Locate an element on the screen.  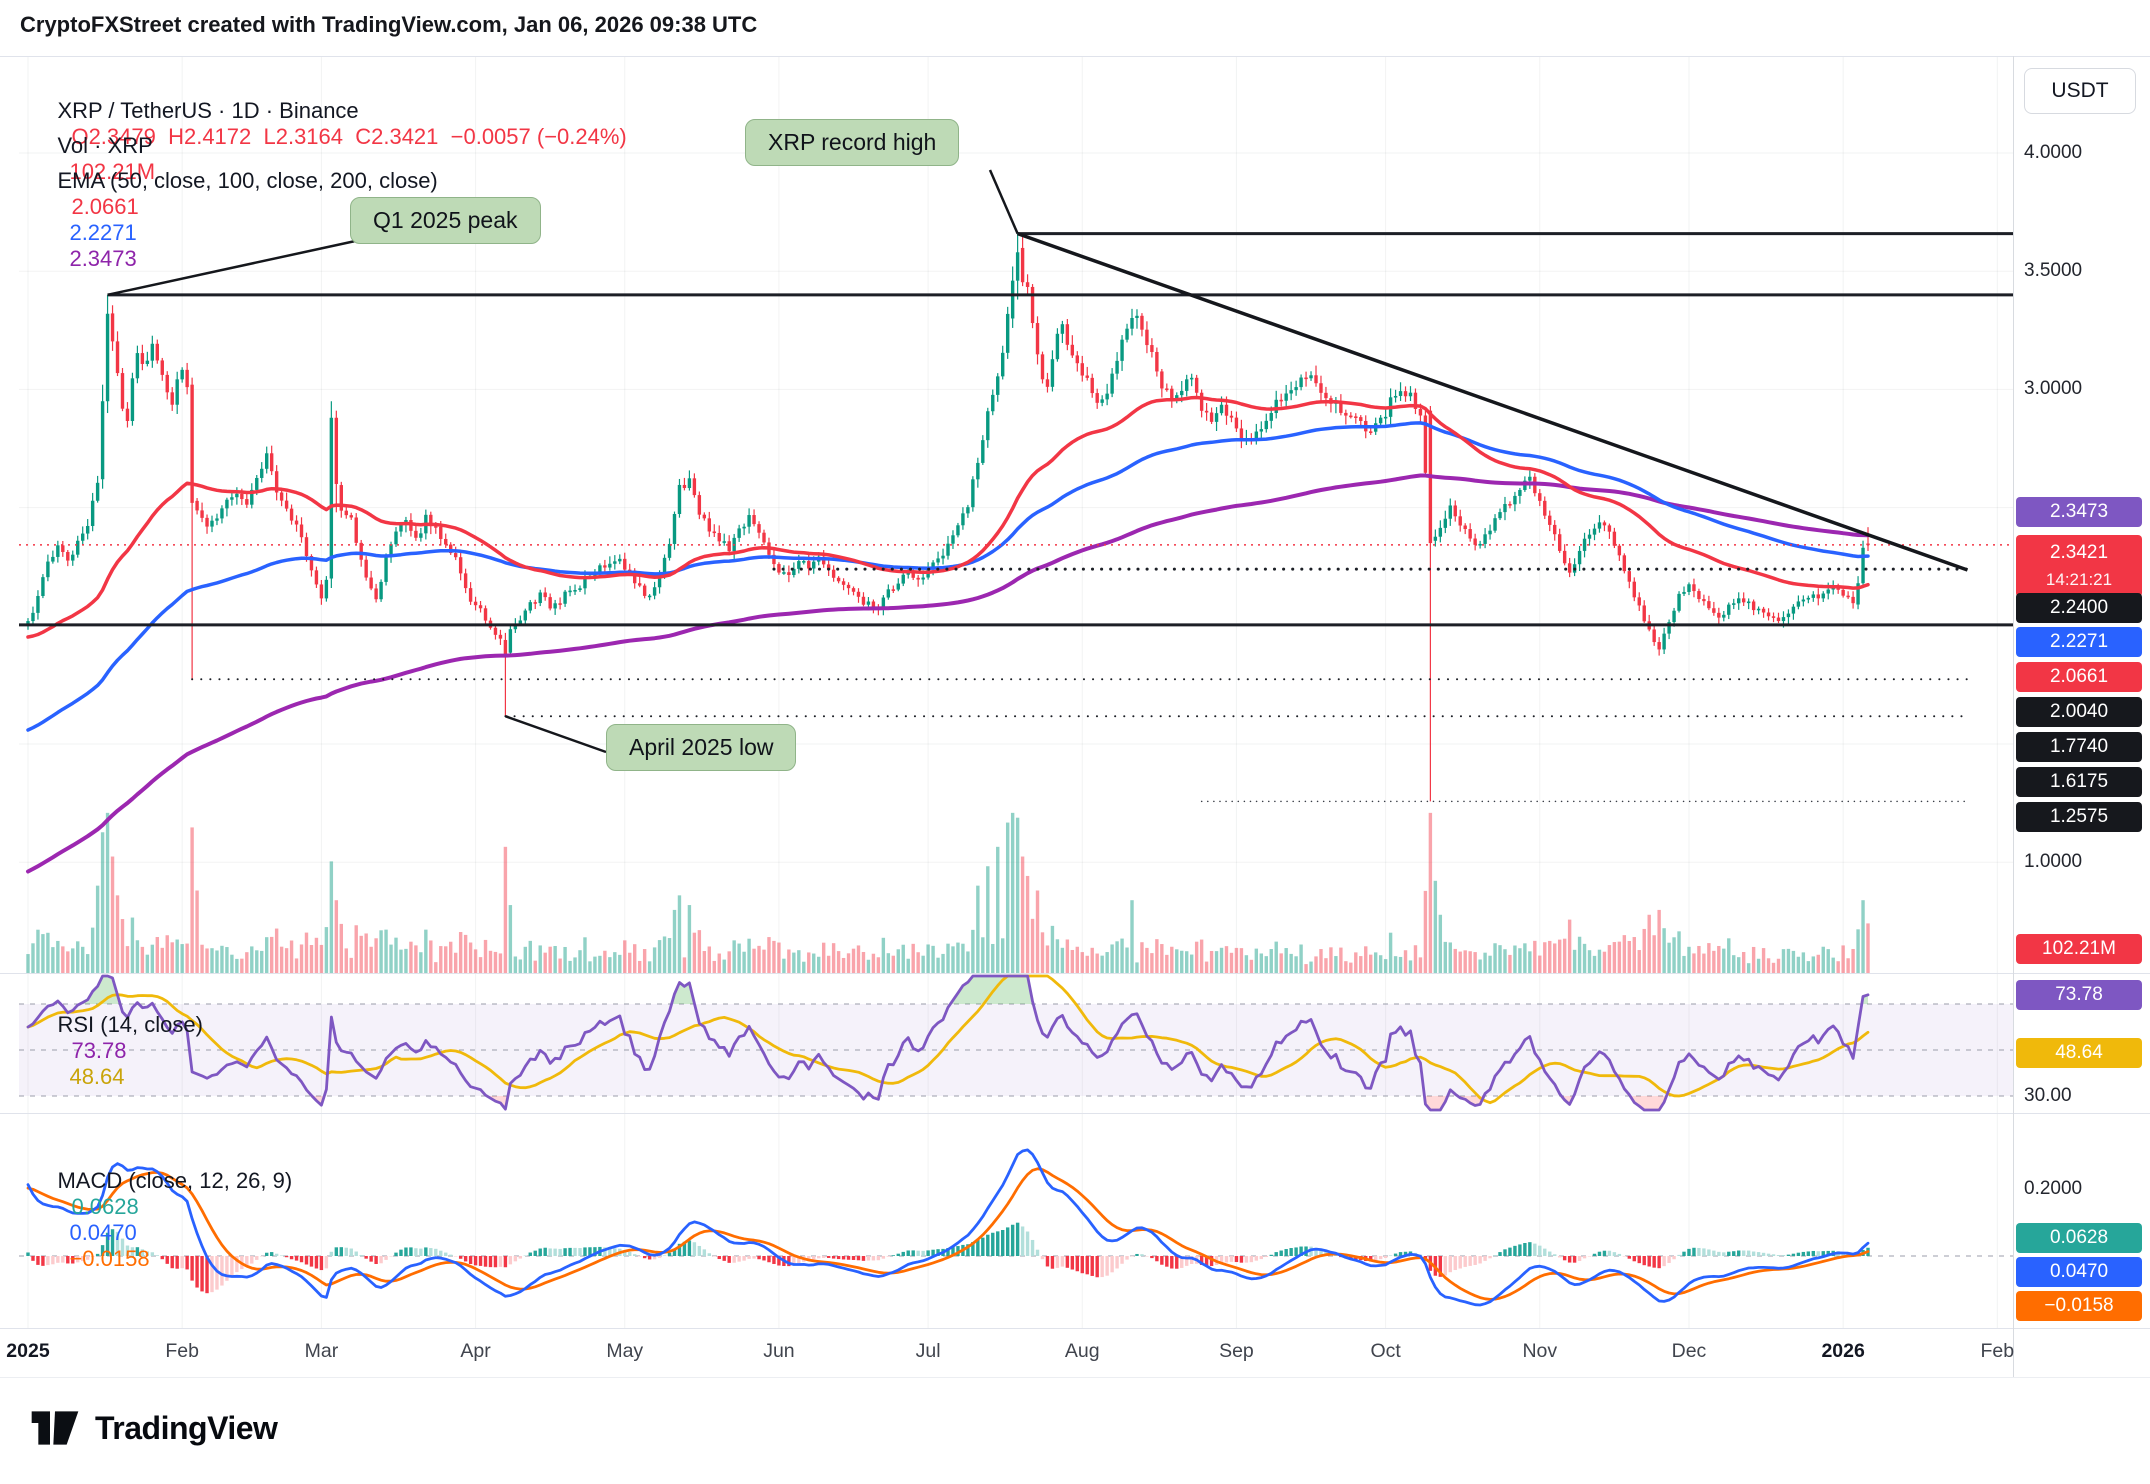
rsi-ma-value: 48.64 is located at coordinates (97, 1076).